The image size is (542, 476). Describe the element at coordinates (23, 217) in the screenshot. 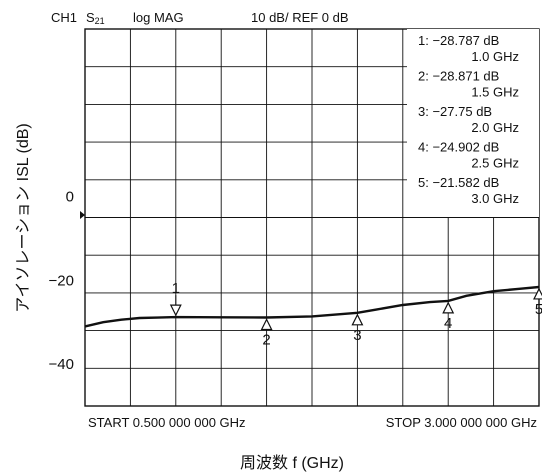

I see `y-axis-label: アイソレーション ISL (dB)` at that location.